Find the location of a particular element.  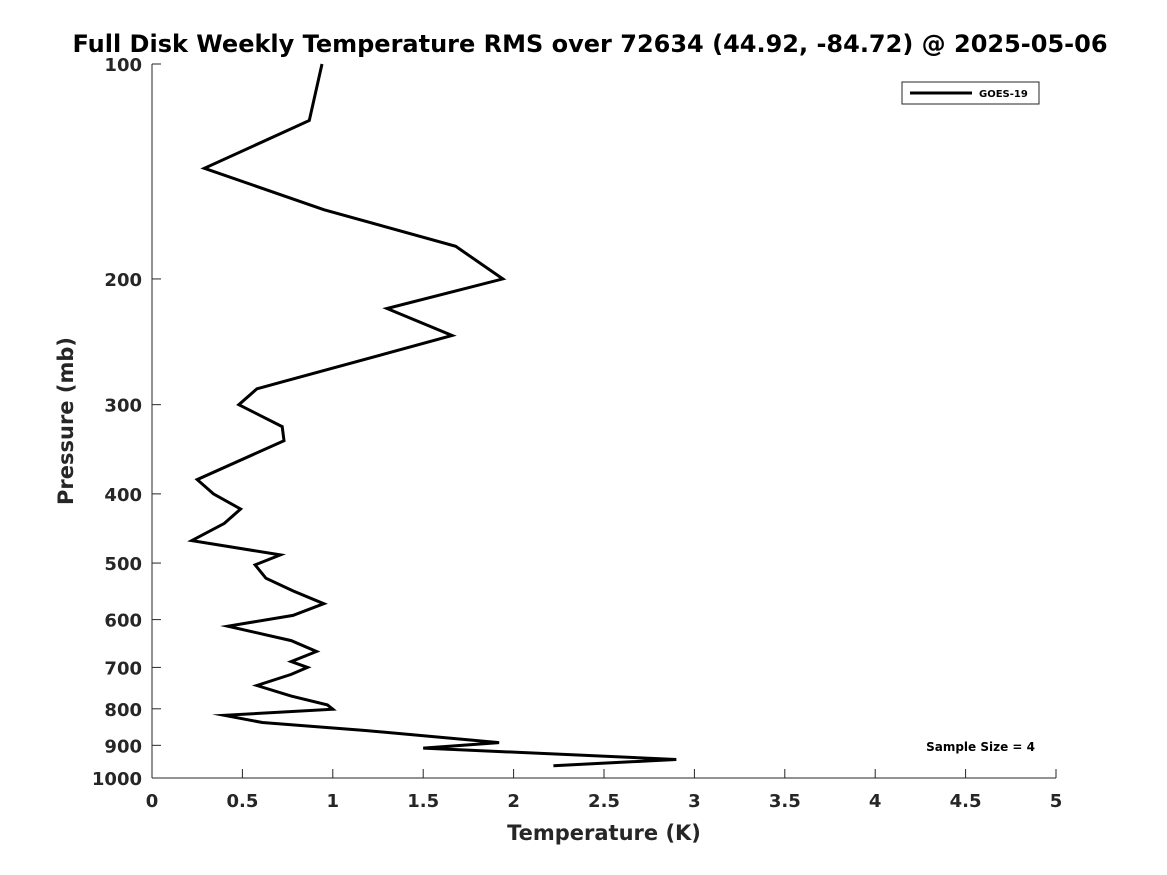

legend: GOES-19 is located at coordinates (970, 93).